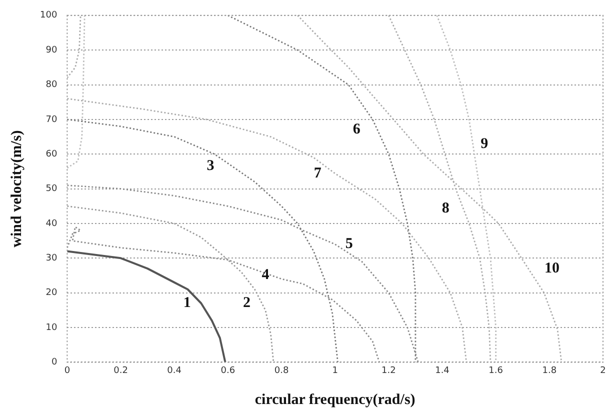 The height and width of the screenshot is (417, 611). Describe the element at coordinates (49, 15) in the screenshot. I see `y-tick-label: 100` at that location.